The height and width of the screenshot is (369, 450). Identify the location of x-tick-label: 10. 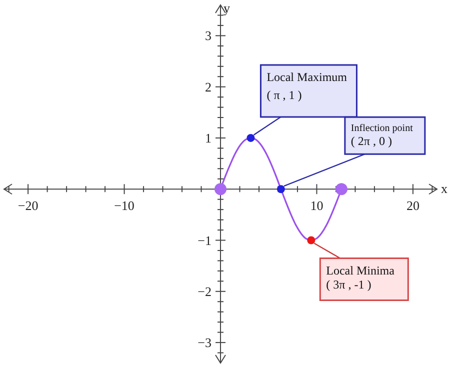
(317, 206).